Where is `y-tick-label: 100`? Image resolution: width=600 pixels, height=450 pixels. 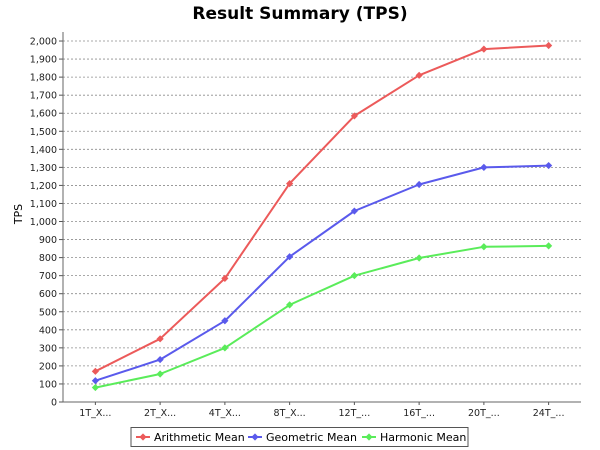
y-tick-label: 100 is located at coordinates (48, 384).